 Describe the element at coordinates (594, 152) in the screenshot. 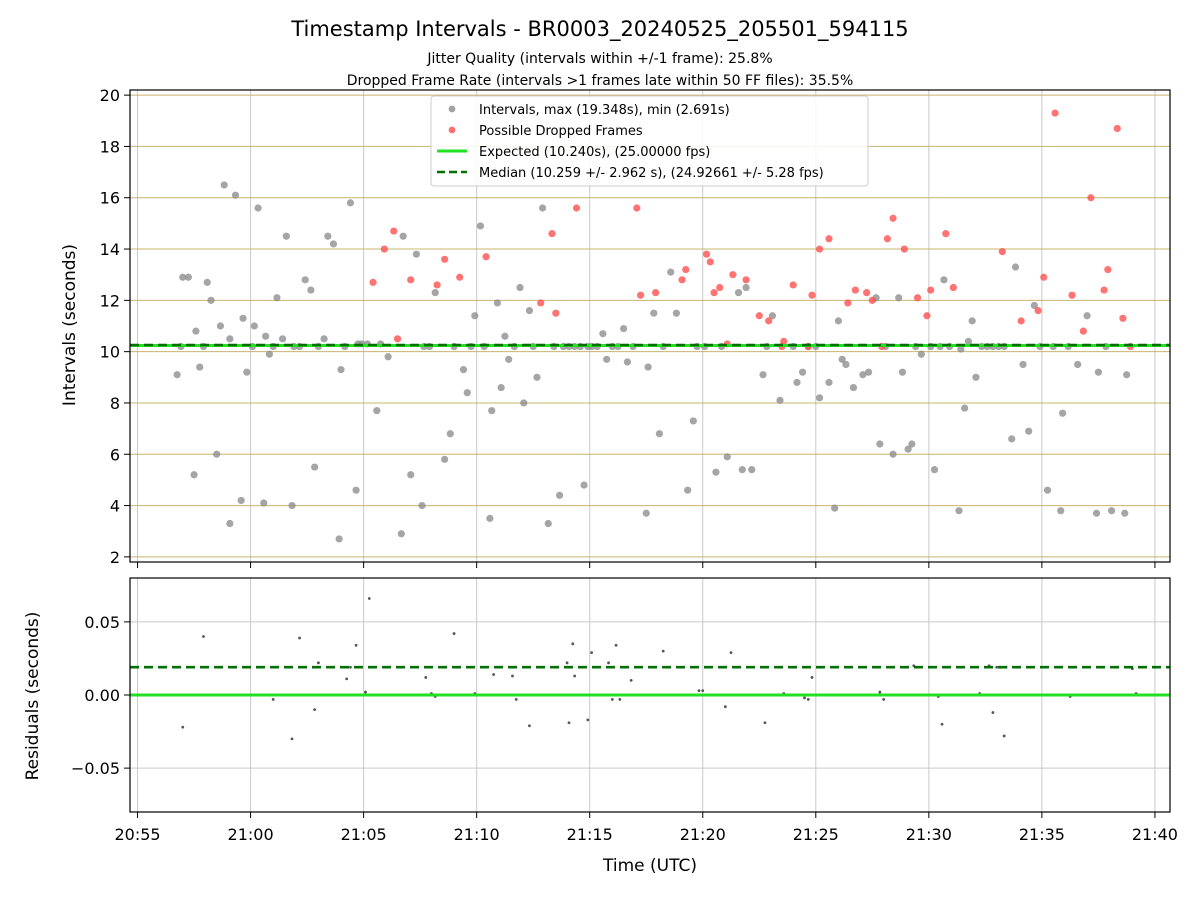

I see `legend-label: Expected (10.240s), (25.00000 fps)` at that location.